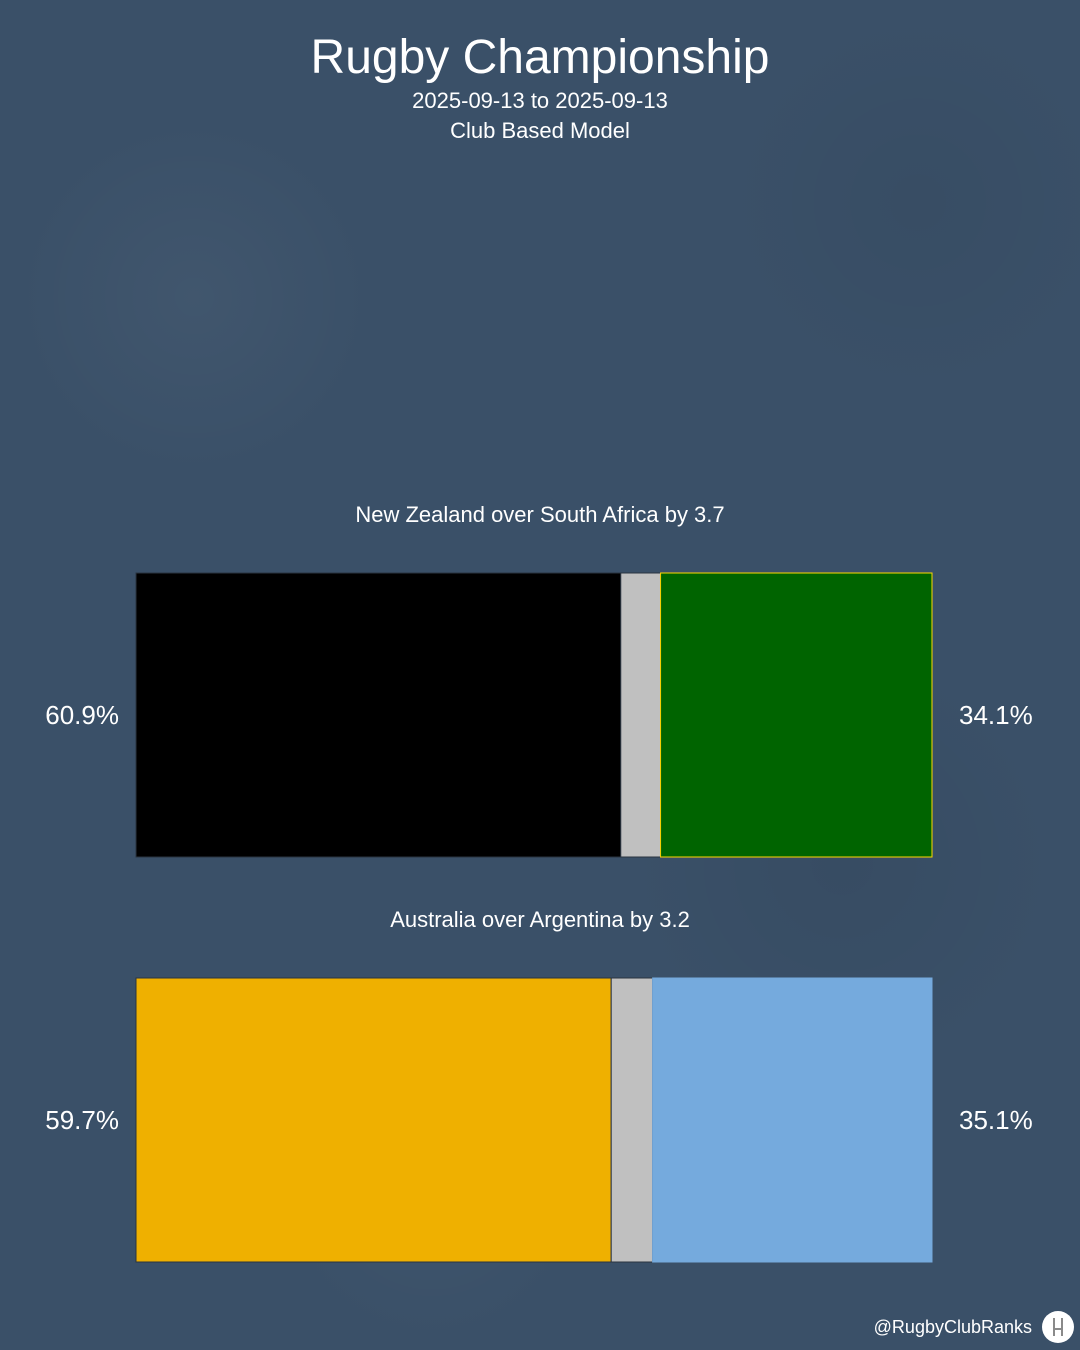 The height and width of the screenshot is (1350, 1080). I want to click on footer: @RugbyClubRanks, so click(974, 1327).